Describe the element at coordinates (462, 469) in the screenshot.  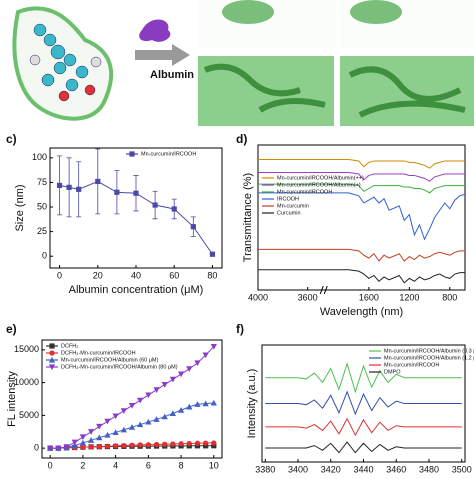
I see `x-tick-label: 3500` at that location.